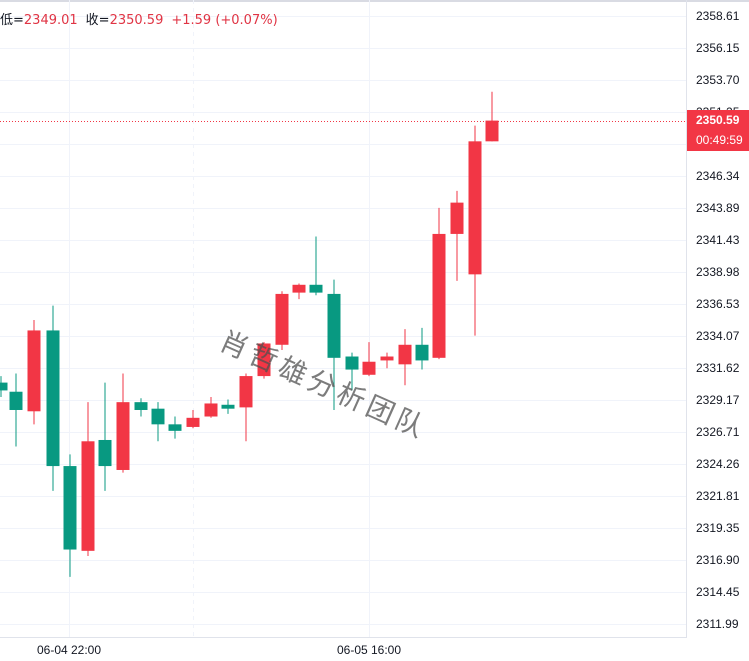  Describe the element at coordinates (719, 140) in the screenshot. I see `bar-countdown: 00:49:59` at that location.